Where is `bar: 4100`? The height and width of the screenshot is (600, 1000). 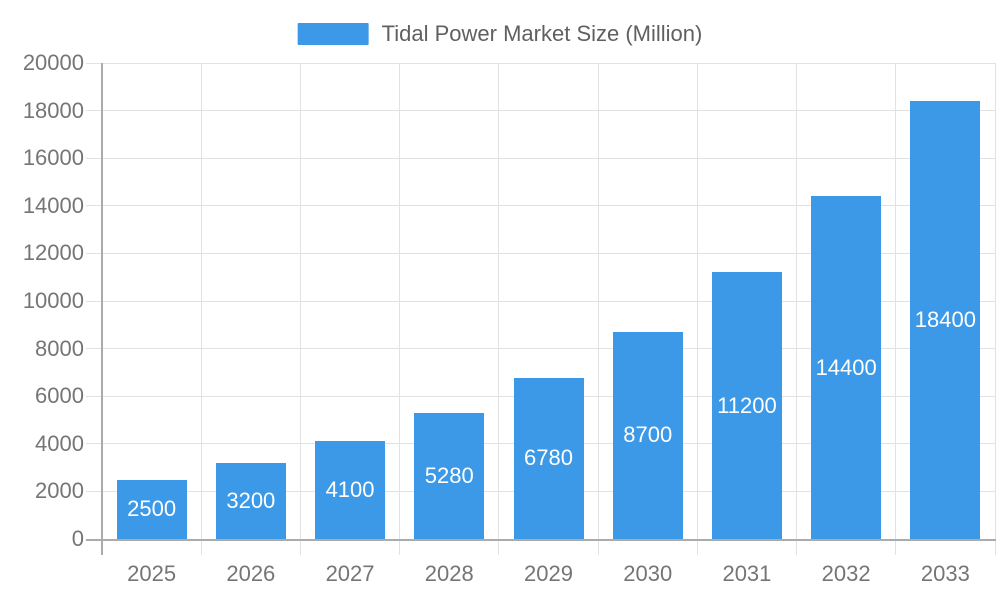
bar: 4100 is located at coordinates (350, 490).